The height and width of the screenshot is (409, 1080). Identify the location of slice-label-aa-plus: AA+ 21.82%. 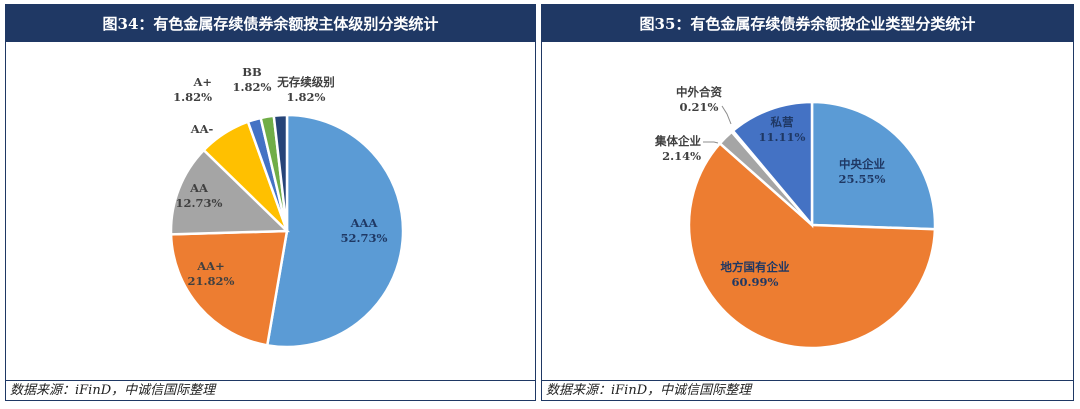
(211, 273).